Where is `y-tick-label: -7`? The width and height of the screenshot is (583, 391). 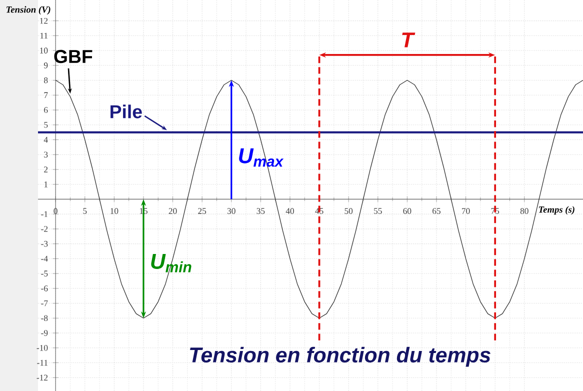 y-tick-label: -7 is located at coordinates (44, 303).